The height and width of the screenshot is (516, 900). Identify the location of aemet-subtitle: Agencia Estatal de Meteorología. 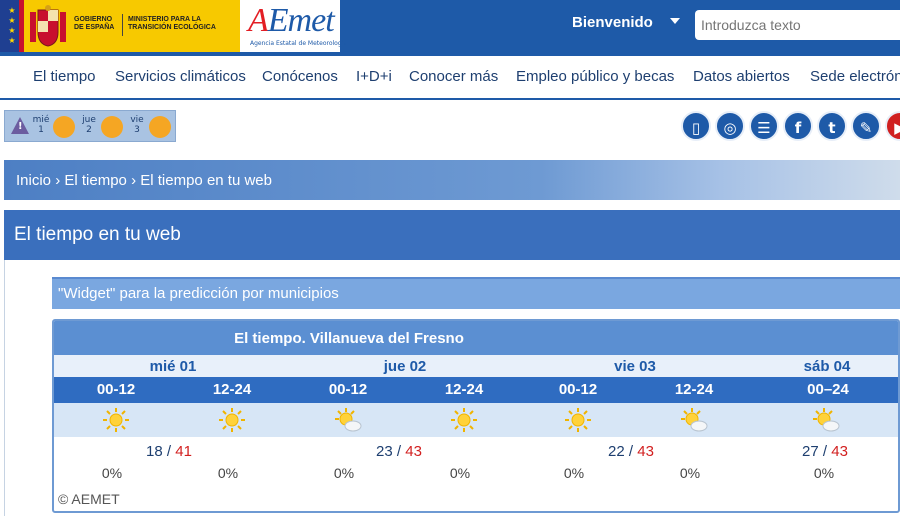
(298, 43).